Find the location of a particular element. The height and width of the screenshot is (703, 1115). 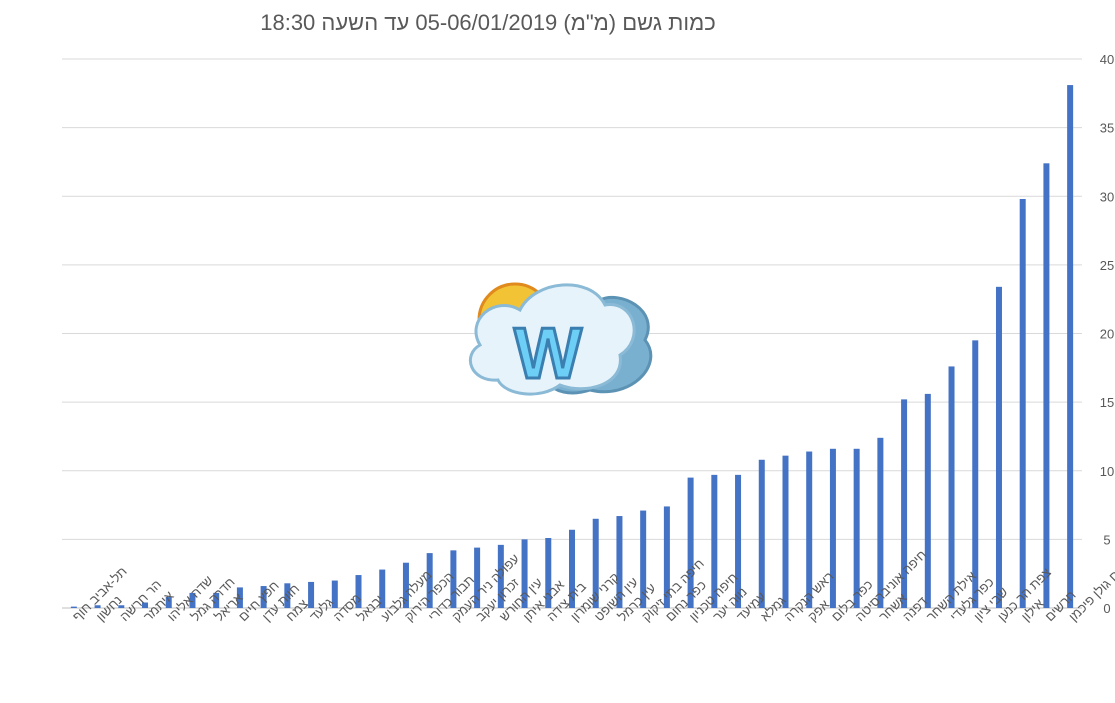

y-axis: 0 5 10 15 20 25 30 35 40 is located at coordinates (1107, 334).